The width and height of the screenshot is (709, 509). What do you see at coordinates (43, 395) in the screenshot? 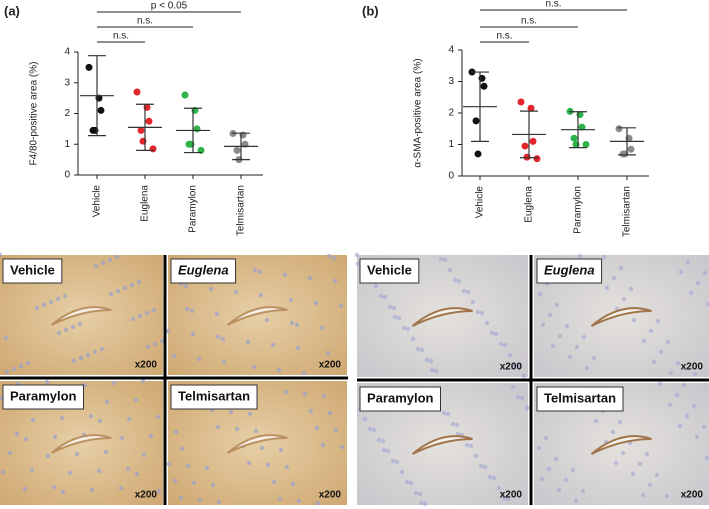
I see `micrograph-label: Paramylon` at bounding box center [43, 395].